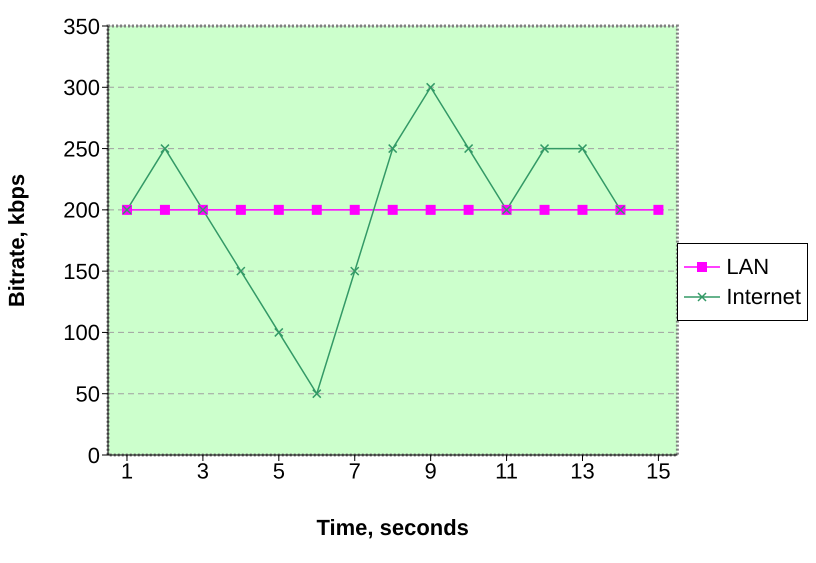  What do you see at coordinates (506, 471) in the screenshot?
I see `x-tick-label: 11` at bounding box center [506, 471].